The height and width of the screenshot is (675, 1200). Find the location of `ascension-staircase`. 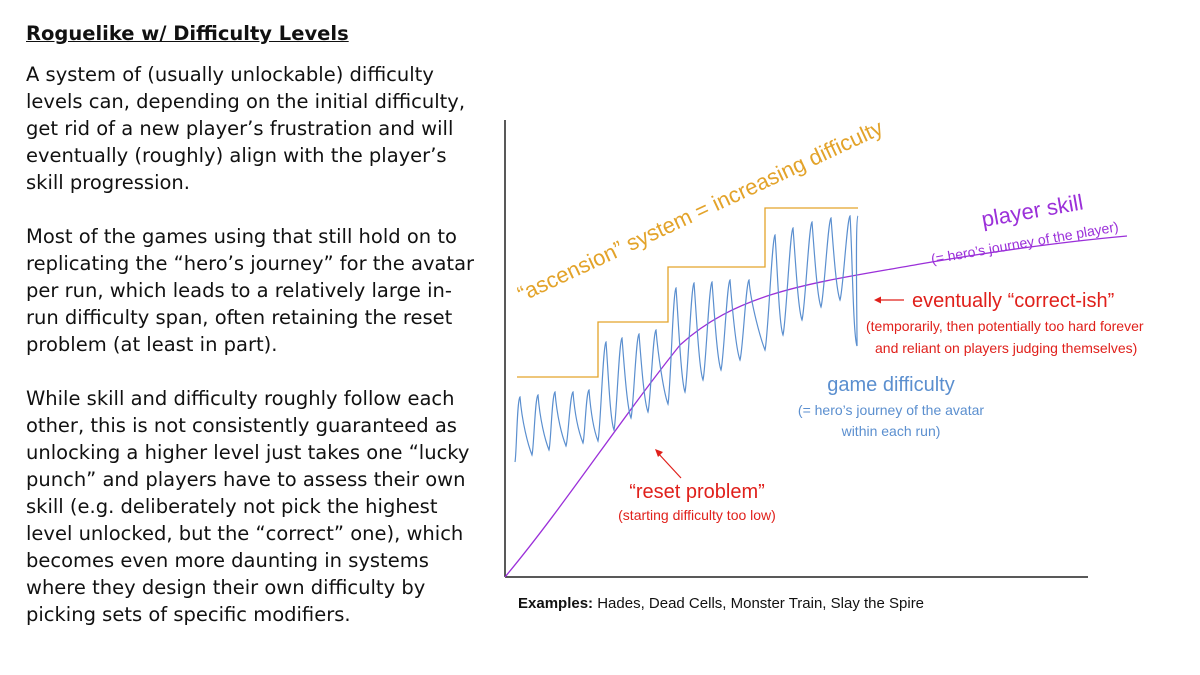

ascension-staircase is located at coordinates (687, 292).